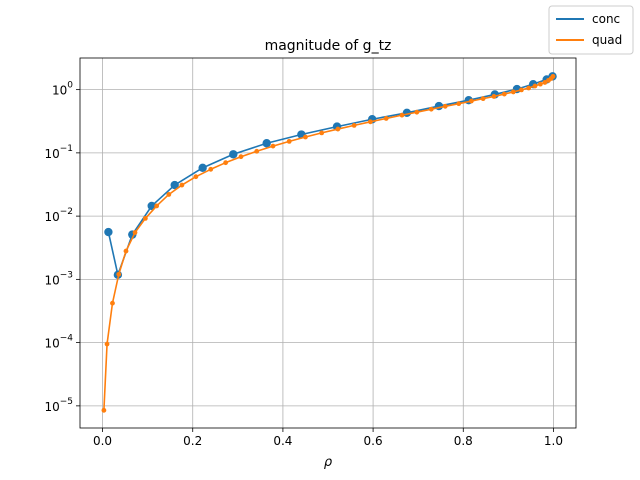 The width and height of the screenshot is (640, 480). What do you see at coordinates (192, 441) in the screenshot?
I see `x-tick-label: 0.2` at bounding box center [192, 441].